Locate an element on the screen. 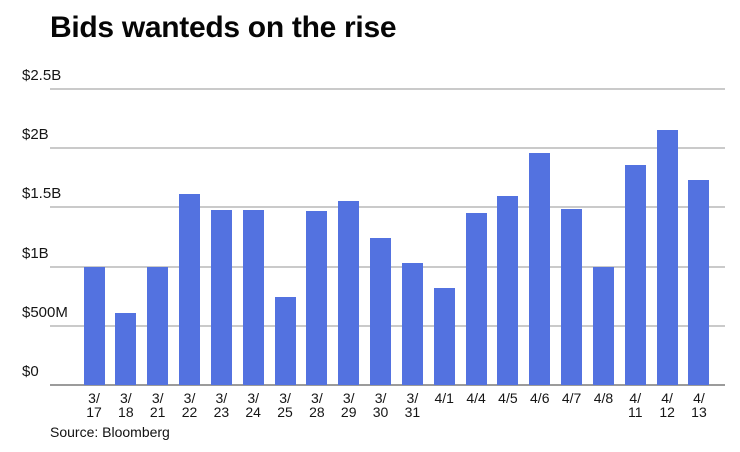 This screenshot has width=740, height=452. y-tick-label: $2.5B is located at coordinates (42, 75).